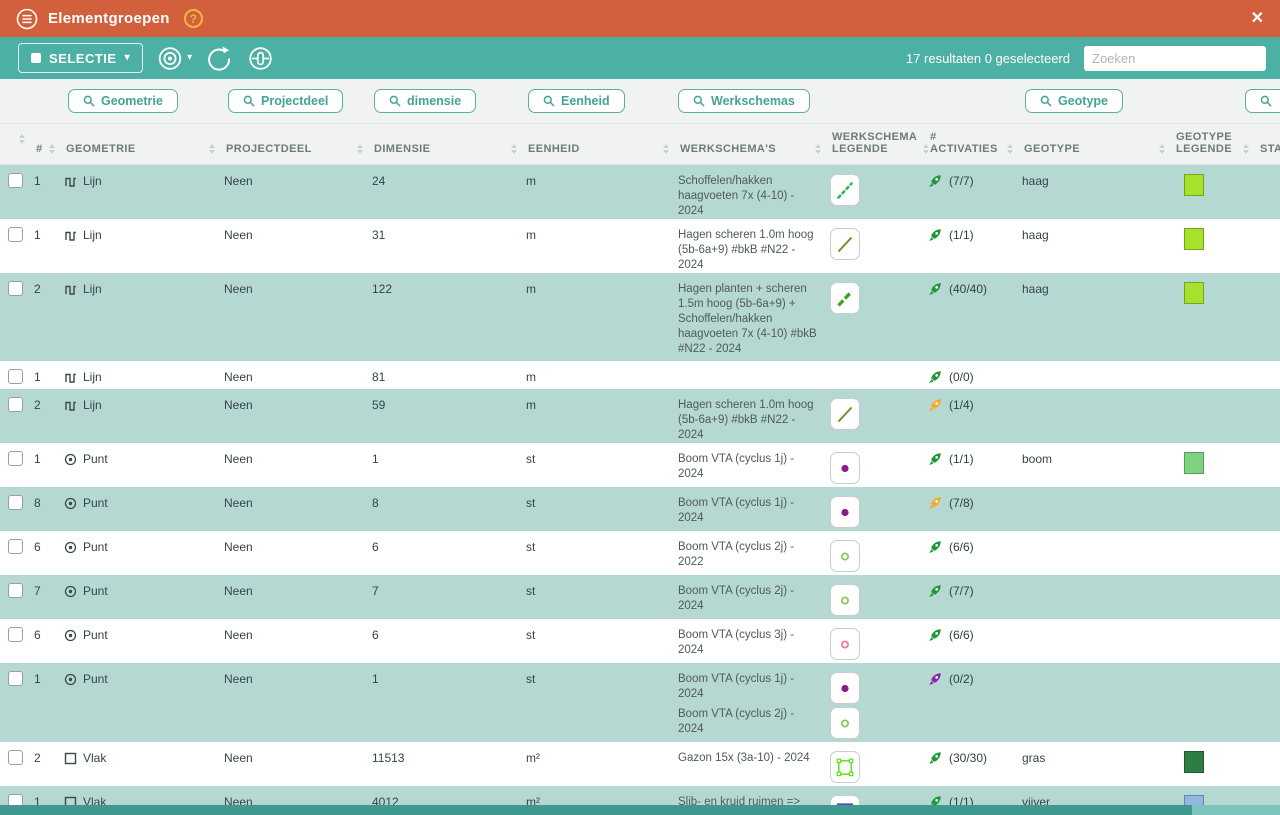 This screenshot has height=815, width=1280. Describe the element at coordinates (961, 181) in the screenshot. I see `activaties-count: (7/7)` at that location.